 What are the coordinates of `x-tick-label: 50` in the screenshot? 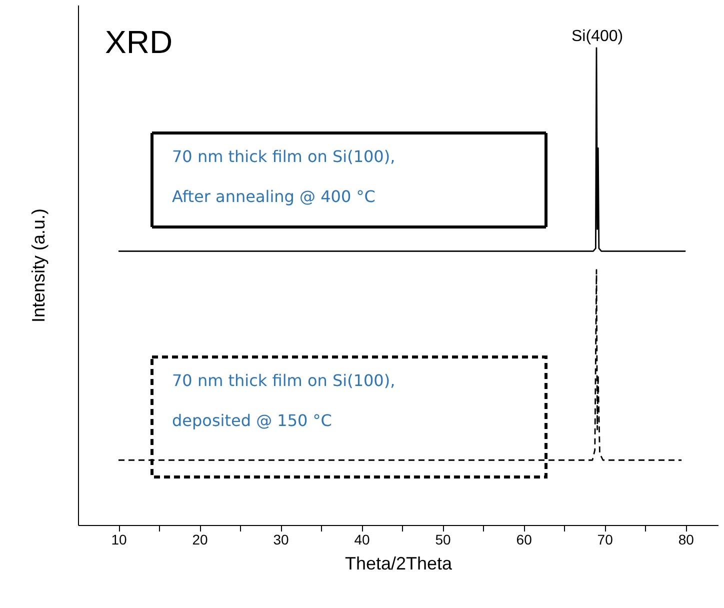 It's located at (443, 540).